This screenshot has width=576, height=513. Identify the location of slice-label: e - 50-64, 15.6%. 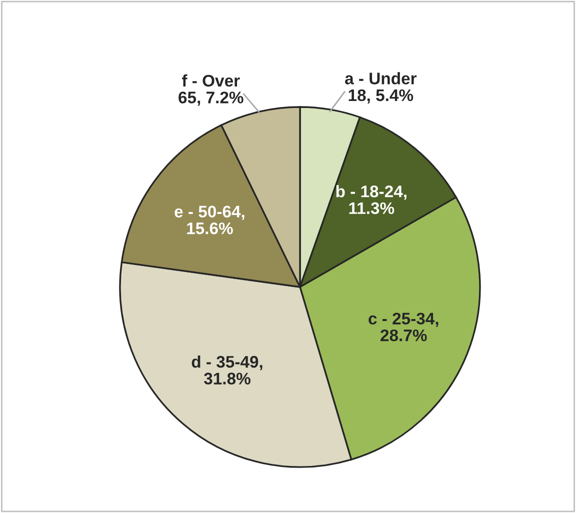
(209, 220).